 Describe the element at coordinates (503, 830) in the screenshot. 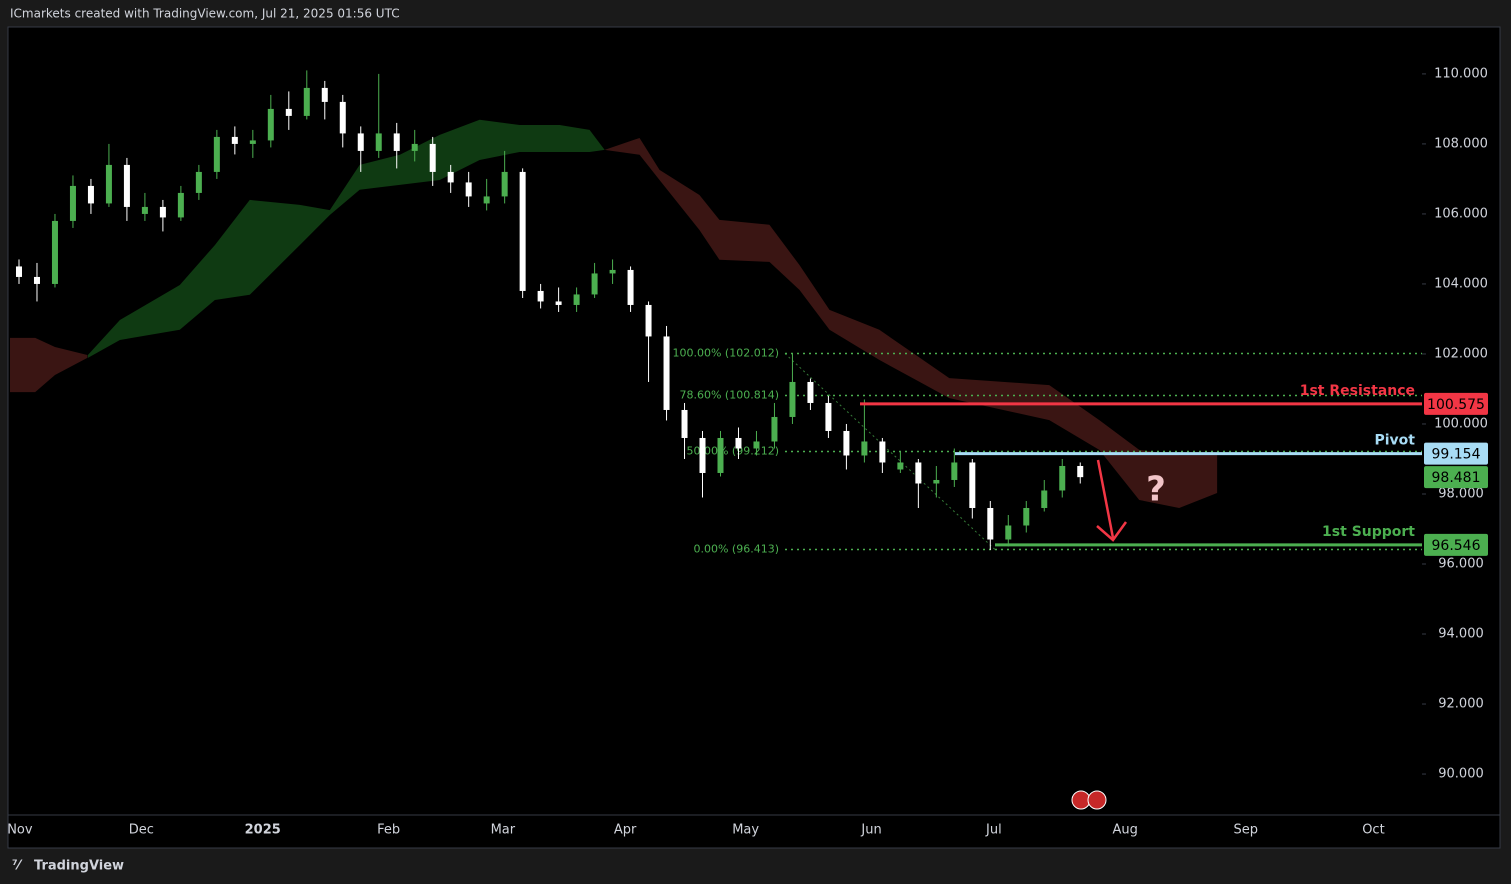

I see `x-tick-label: Mar` at that location.